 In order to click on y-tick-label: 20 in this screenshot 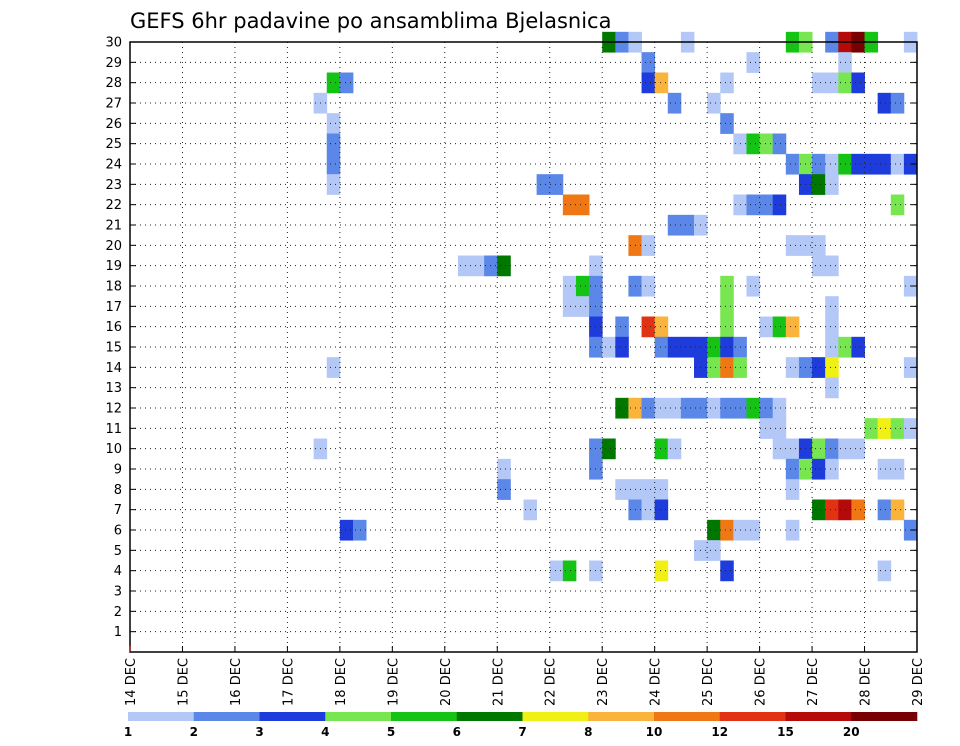, I will do `click(113, 246)`.